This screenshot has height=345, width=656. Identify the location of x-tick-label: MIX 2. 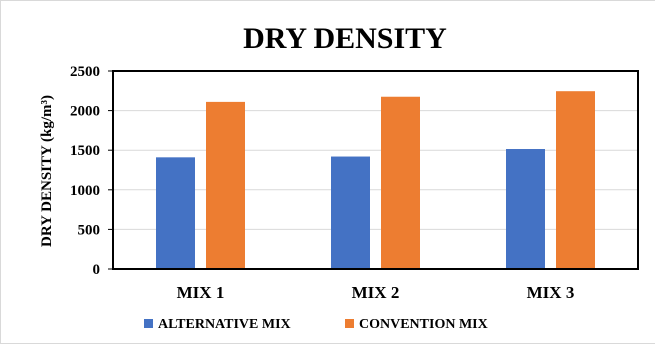
(376, 292).